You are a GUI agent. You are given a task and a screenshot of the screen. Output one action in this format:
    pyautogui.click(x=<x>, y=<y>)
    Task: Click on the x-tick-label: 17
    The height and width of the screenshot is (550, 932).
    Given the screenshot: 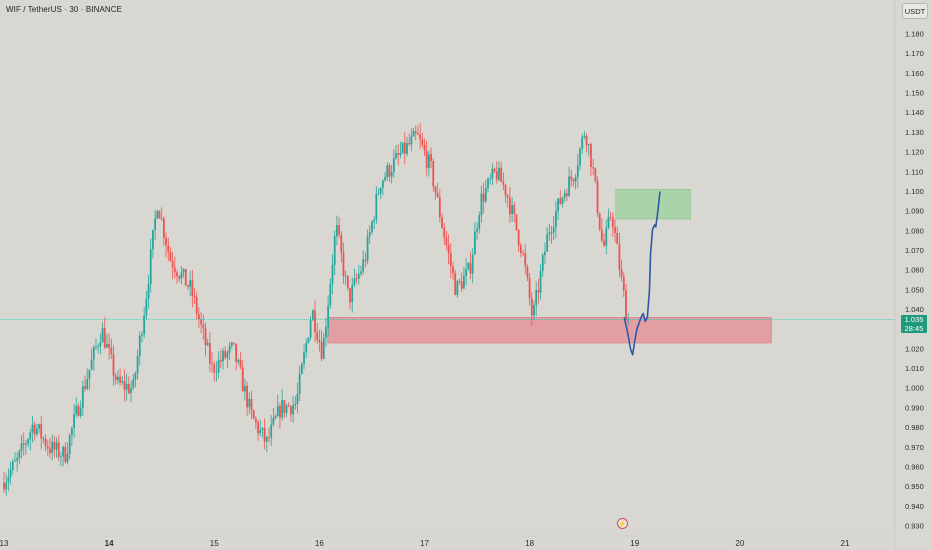 What is the action you would take?
    pyautogui.click(x=424, y=543)
    